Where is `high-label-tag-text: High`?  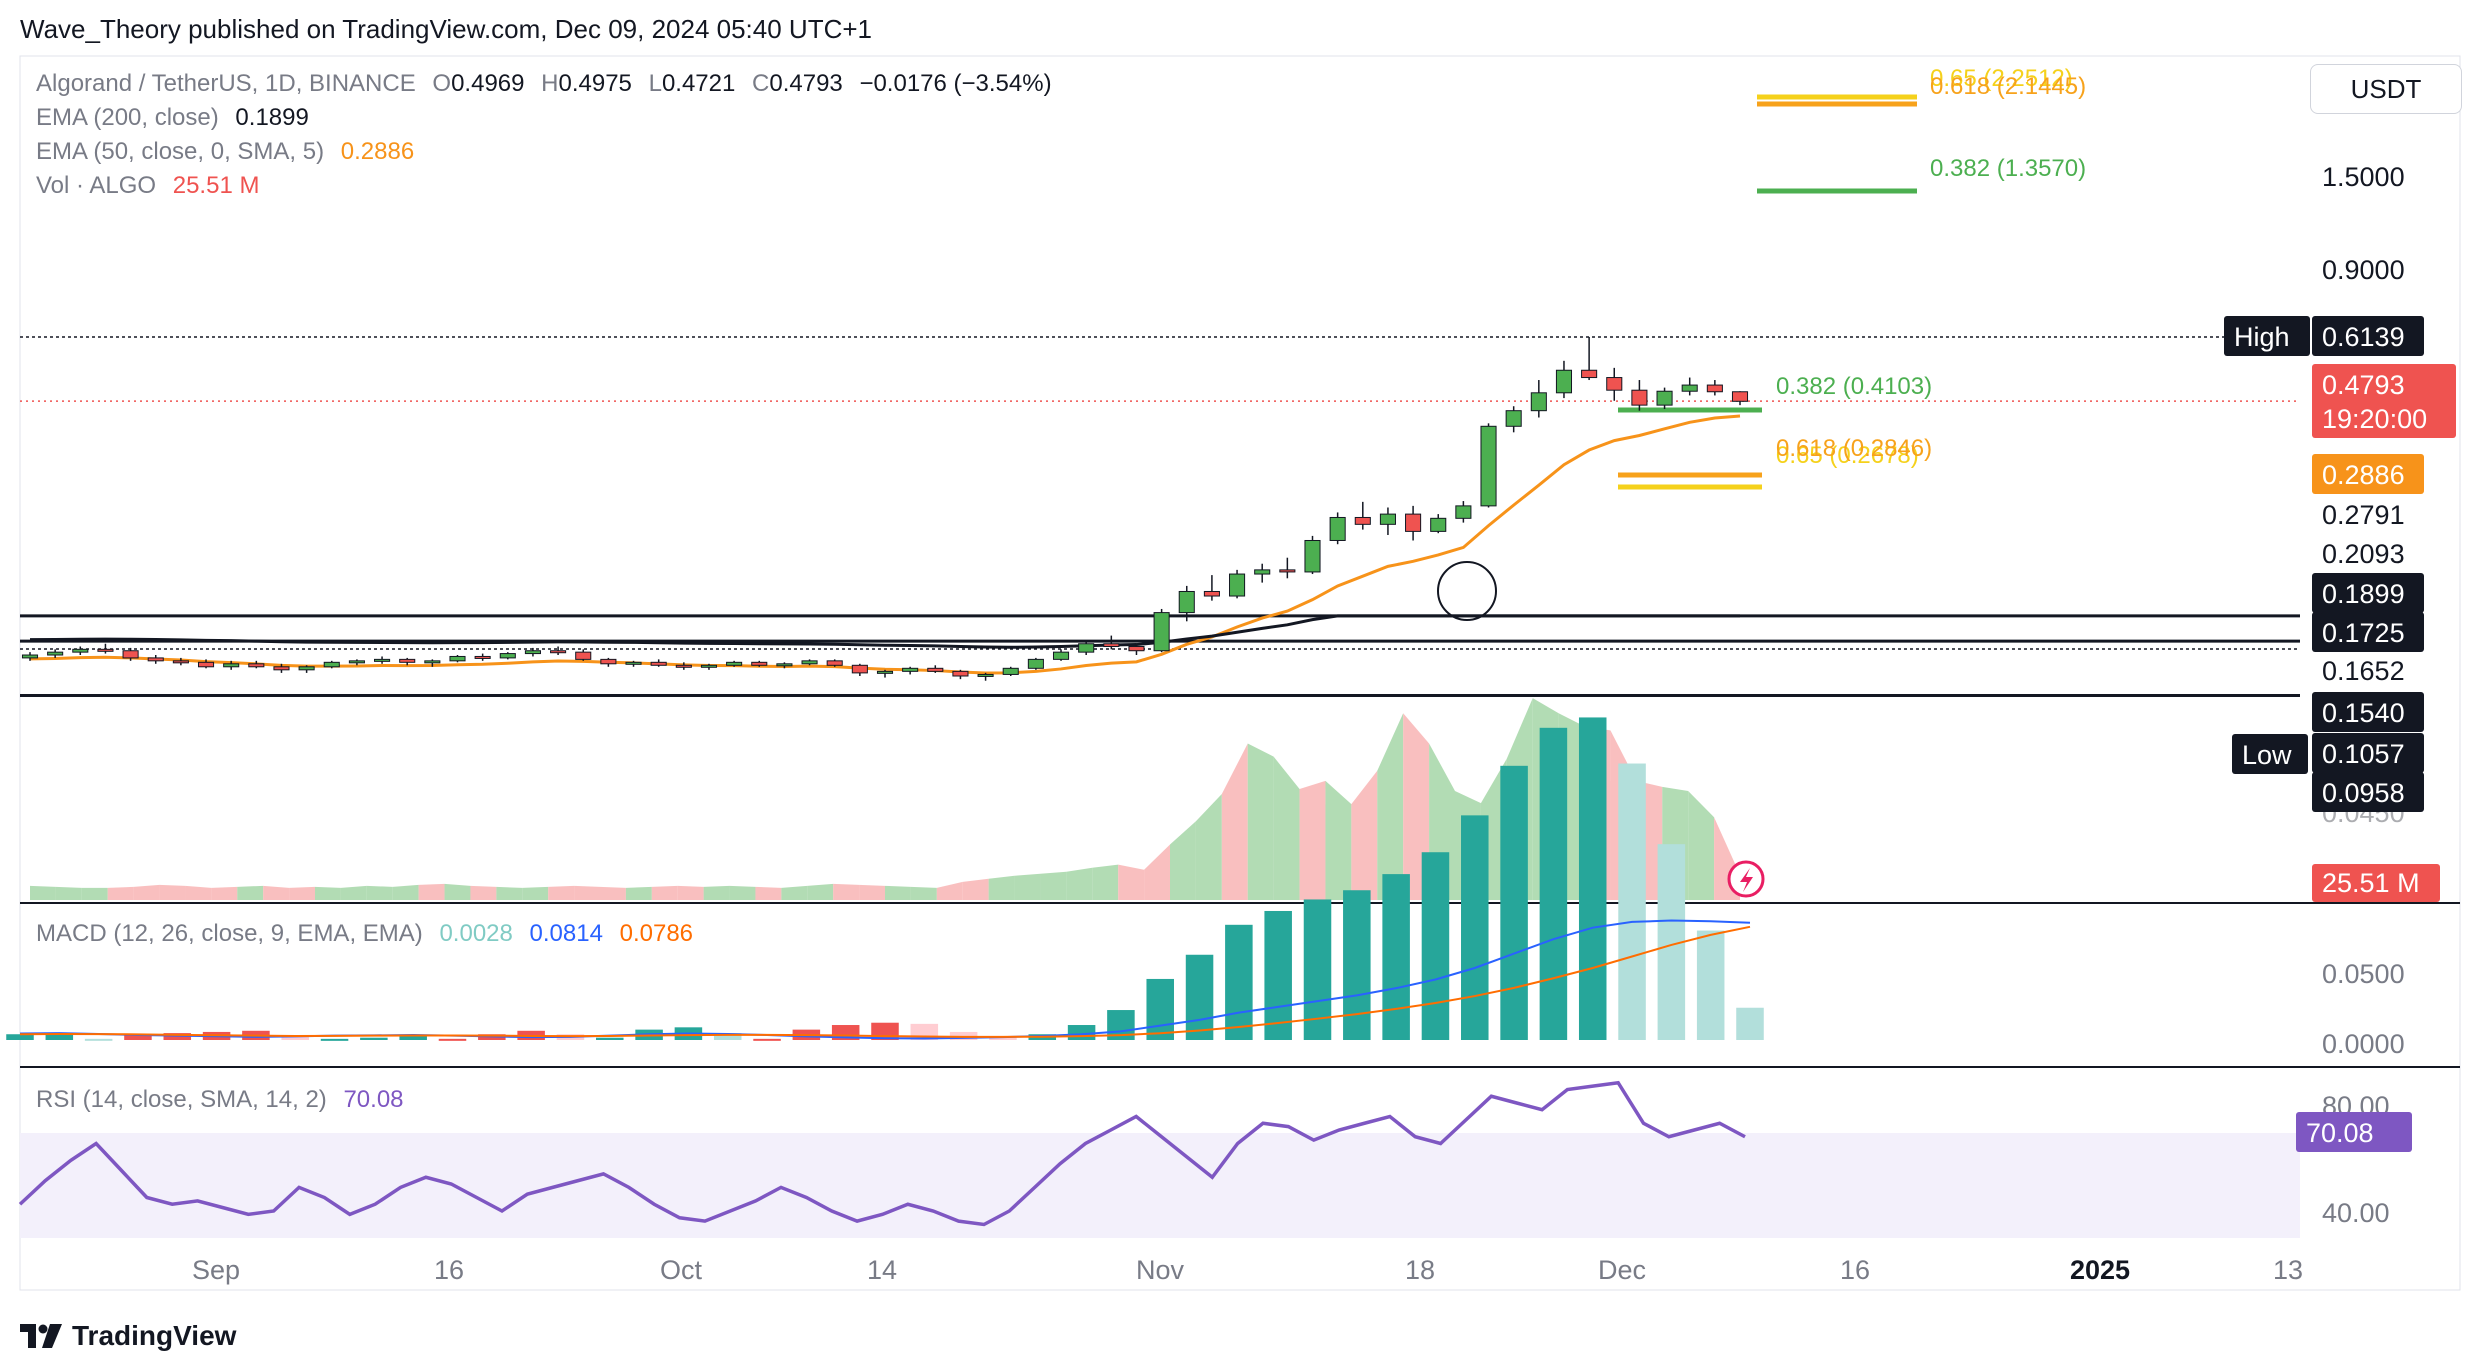 high-label-tag-text: High is located at coordinates (2262, 337).